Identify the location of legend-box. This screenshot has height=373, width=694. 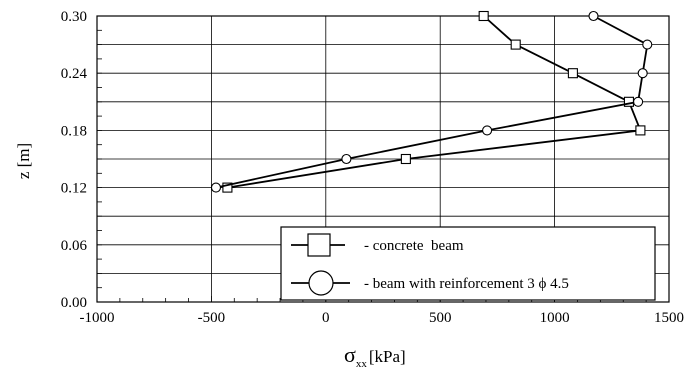
(468, 263).